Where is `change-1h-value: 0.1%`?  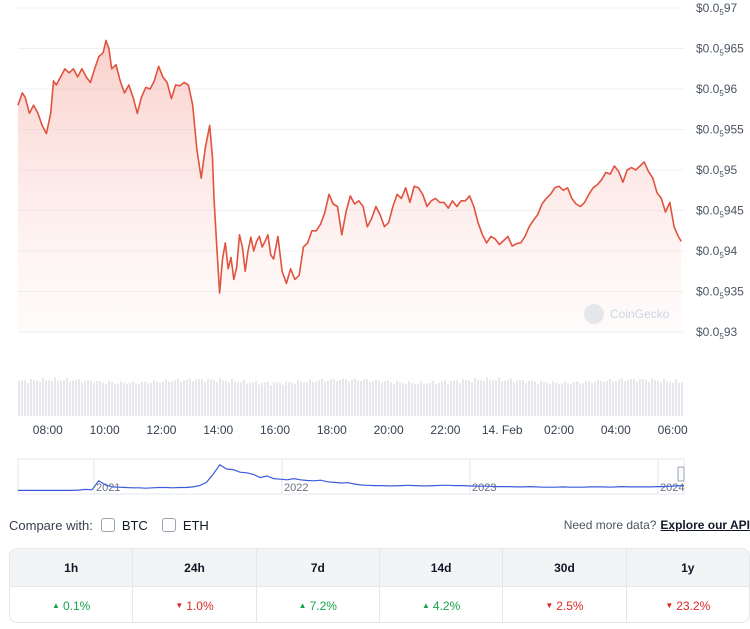
change-1h-value: 0.1% is located at coordinates (76, 605).